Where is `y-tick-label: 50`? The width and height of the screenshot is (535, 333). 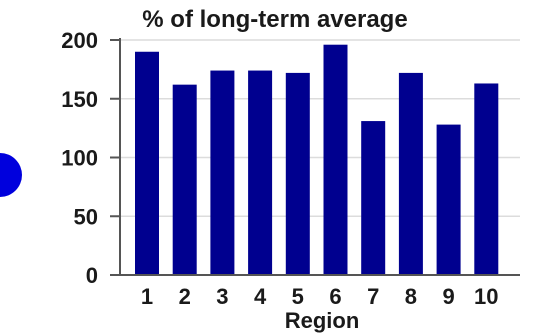
y-tick-label: 50 is located at coordinates (86, 216).